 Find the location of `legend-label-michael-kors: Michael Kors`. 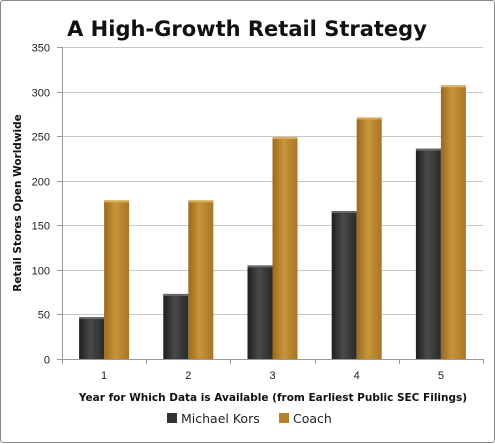

legend-label-michael-kors: Michael Kors is located at coordinates (220, 418).